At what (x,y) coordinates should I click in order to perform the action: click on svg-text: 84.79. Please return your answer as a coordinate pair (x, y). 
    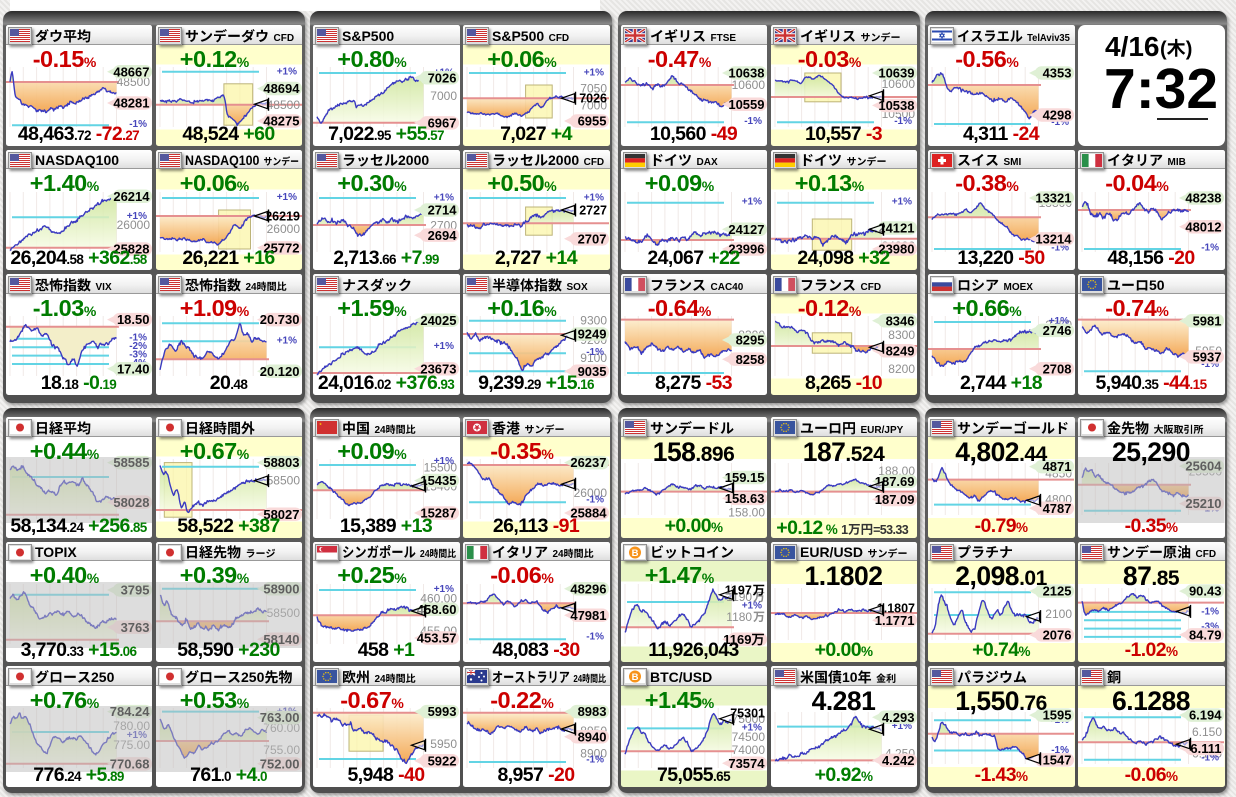
    Looking at the image, I should click on (1205, 634).